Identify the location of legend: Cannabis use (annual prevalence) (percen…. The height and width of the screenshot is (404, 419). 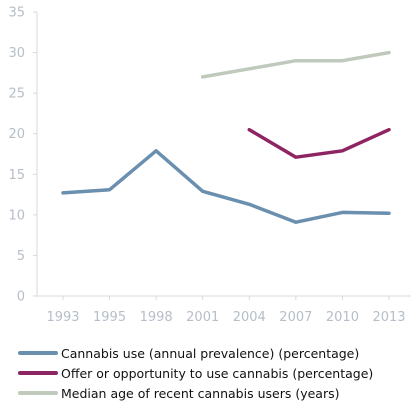
(195, 374).